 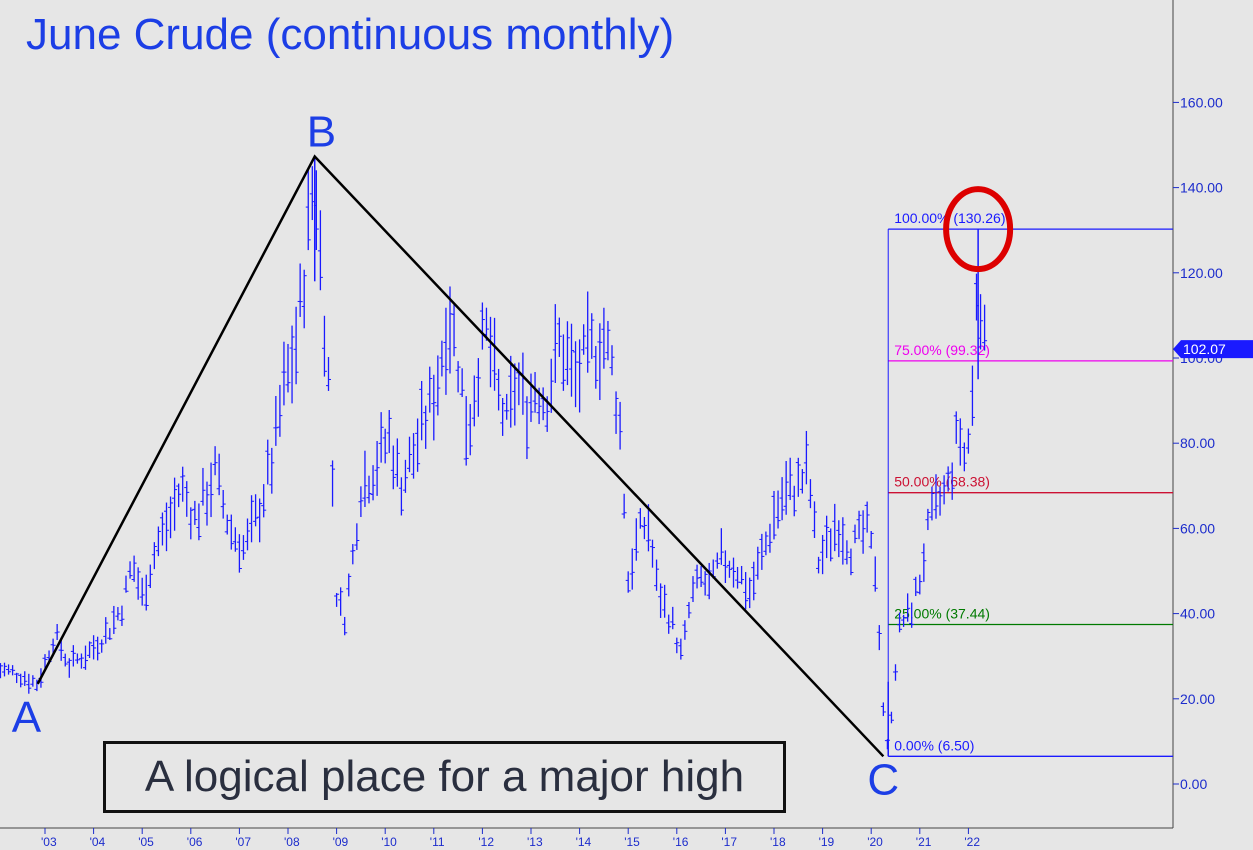 I want to click on y-tick-label: 80.00, so click(x=1197, y=443).